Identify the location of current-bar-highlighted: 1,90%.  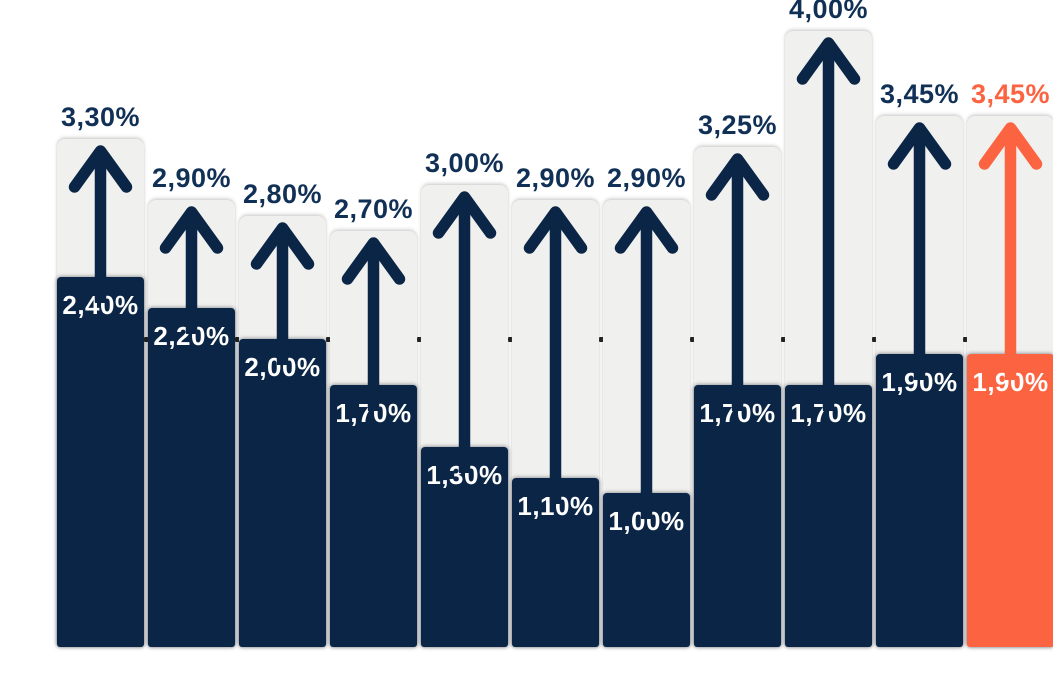
(1010, 500).